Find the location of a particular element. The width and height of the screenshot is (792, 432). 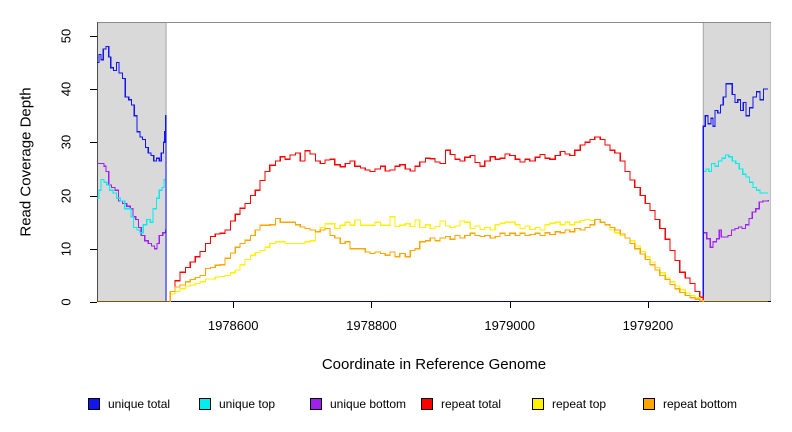

legend-label: unique bottom is located at coordinates (368, 404).